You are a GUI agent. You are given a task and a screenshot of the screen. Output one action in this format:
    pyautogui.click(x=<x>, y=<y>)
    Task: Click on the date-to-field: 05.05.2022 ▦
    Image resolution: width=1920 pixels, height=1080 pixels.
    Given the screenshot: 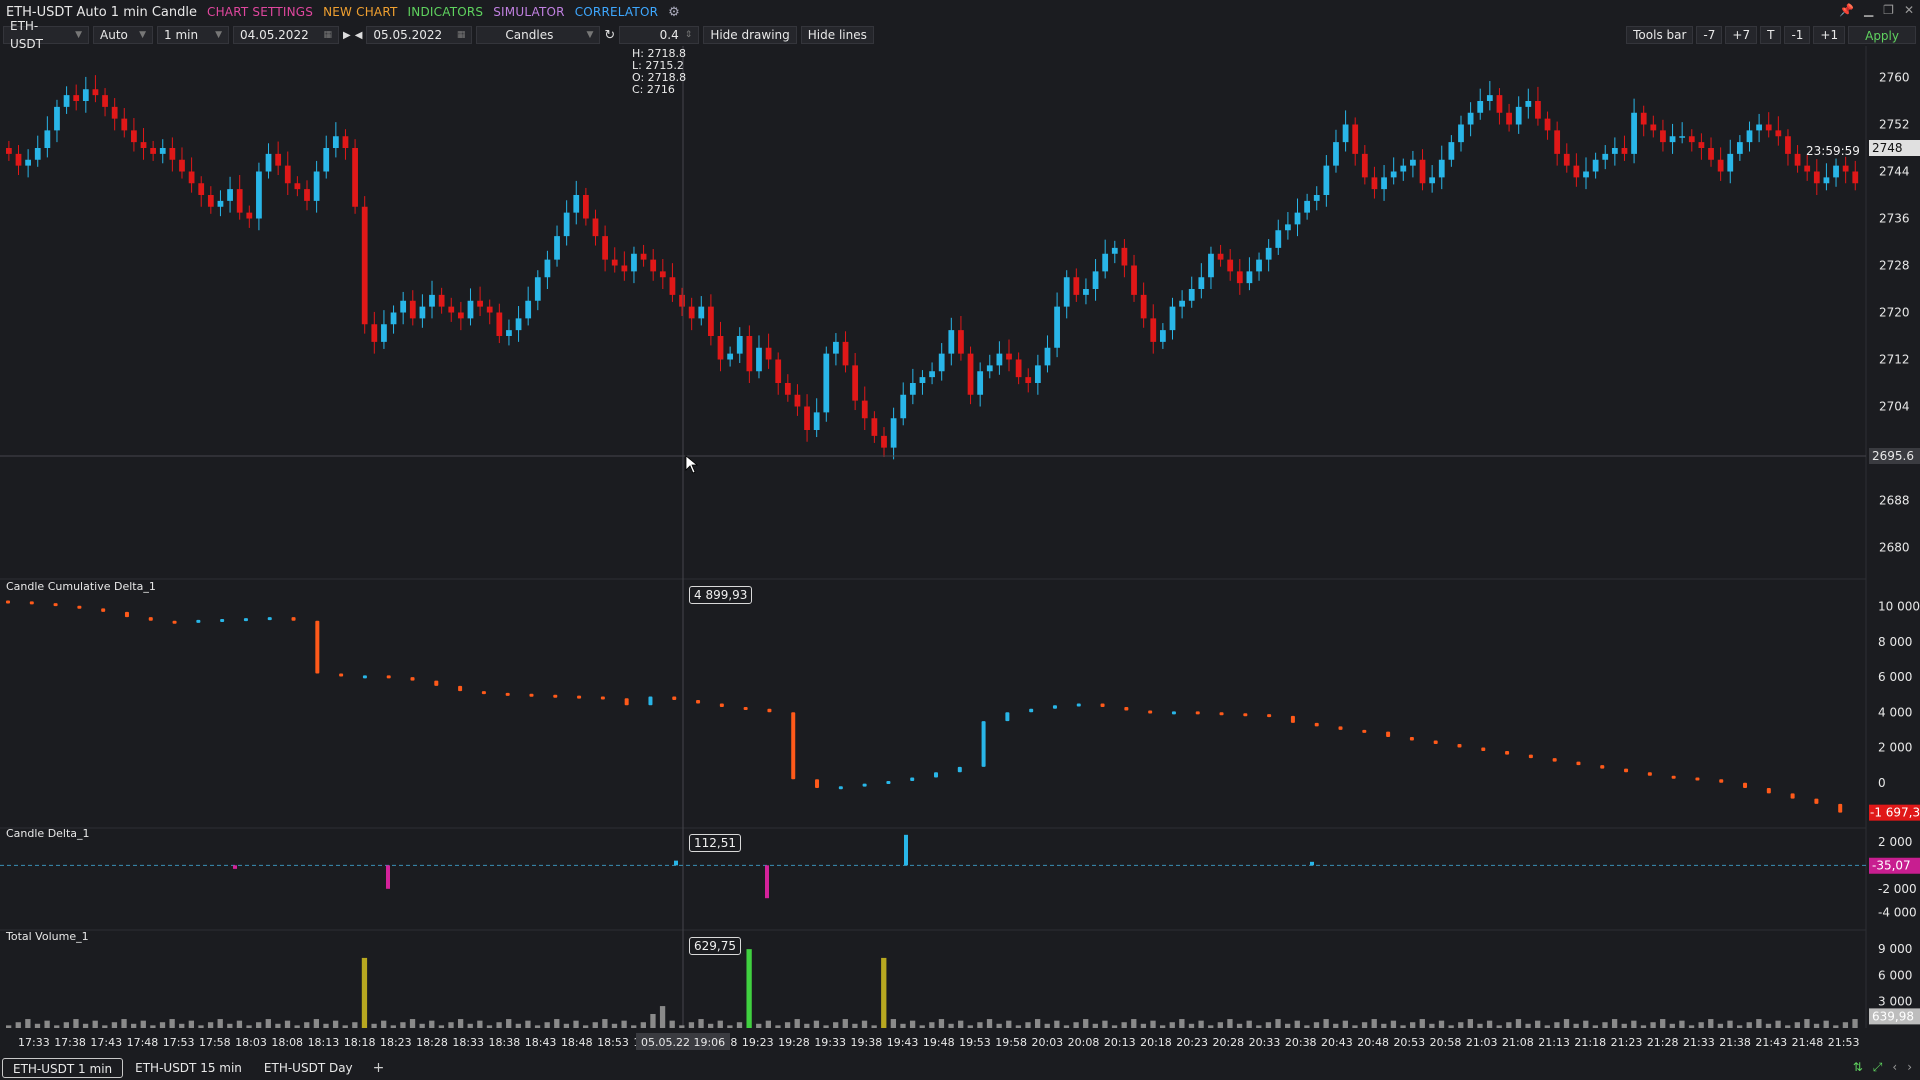 What is the action you would take?
    pyautogui.click(x=419, y=35)
    